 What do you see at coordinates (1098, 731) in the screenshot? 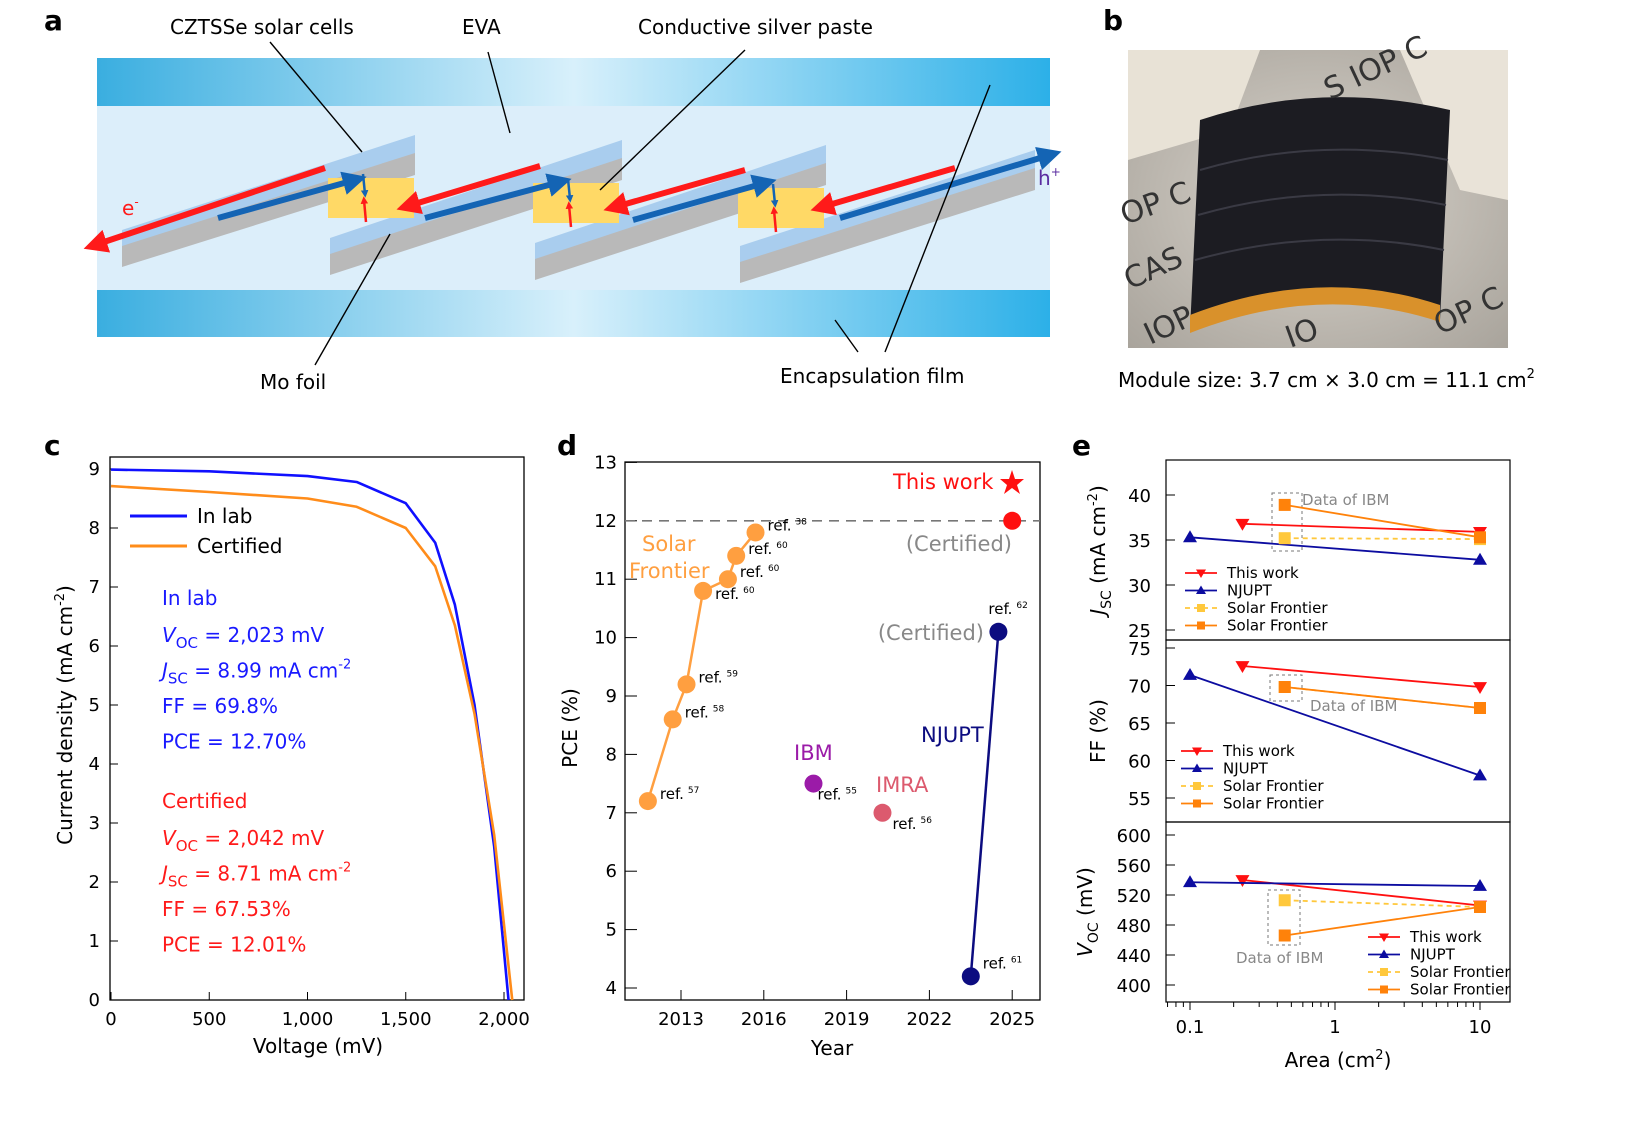
I see `label: FF (%)` at bounding box center [1098, 731].